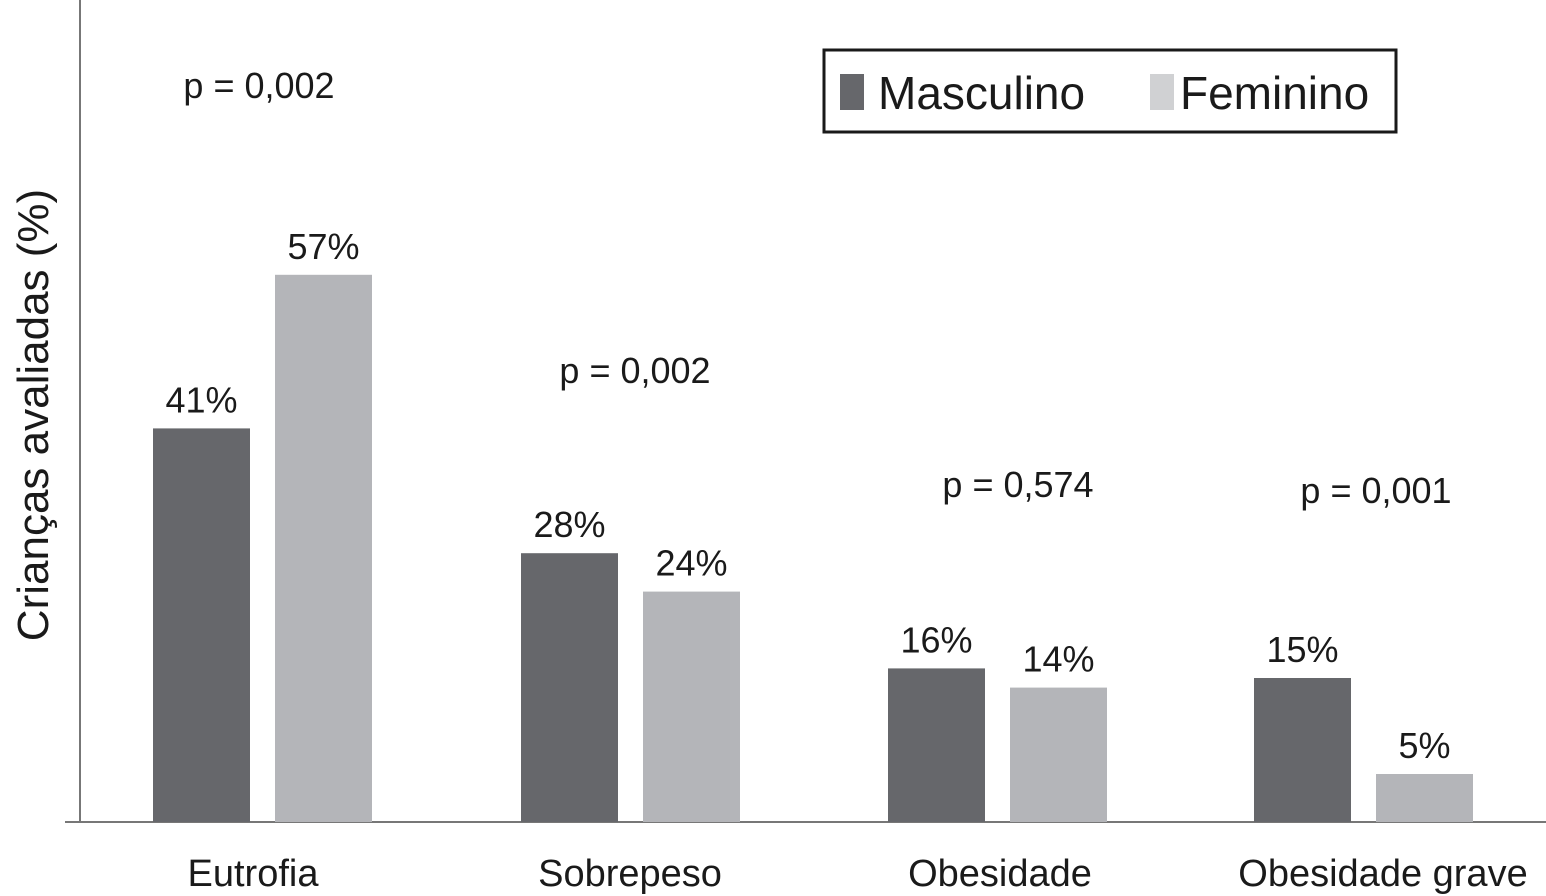 The image size is (1546, 896). What do you see at coordinates (1274, 93) in the screenshot?
I see `legend-label-feminino: Feminino` at bounding box center [1274, 93].